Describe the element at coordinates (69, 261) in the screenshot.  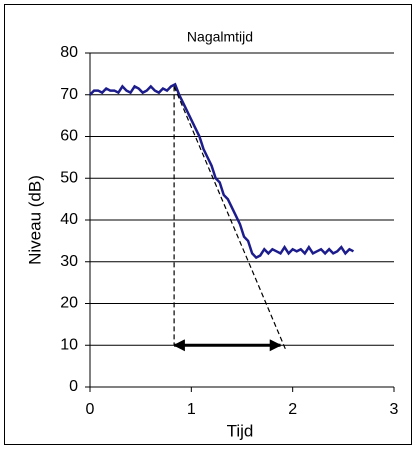
I see `y-tick-label: 30` at that location.